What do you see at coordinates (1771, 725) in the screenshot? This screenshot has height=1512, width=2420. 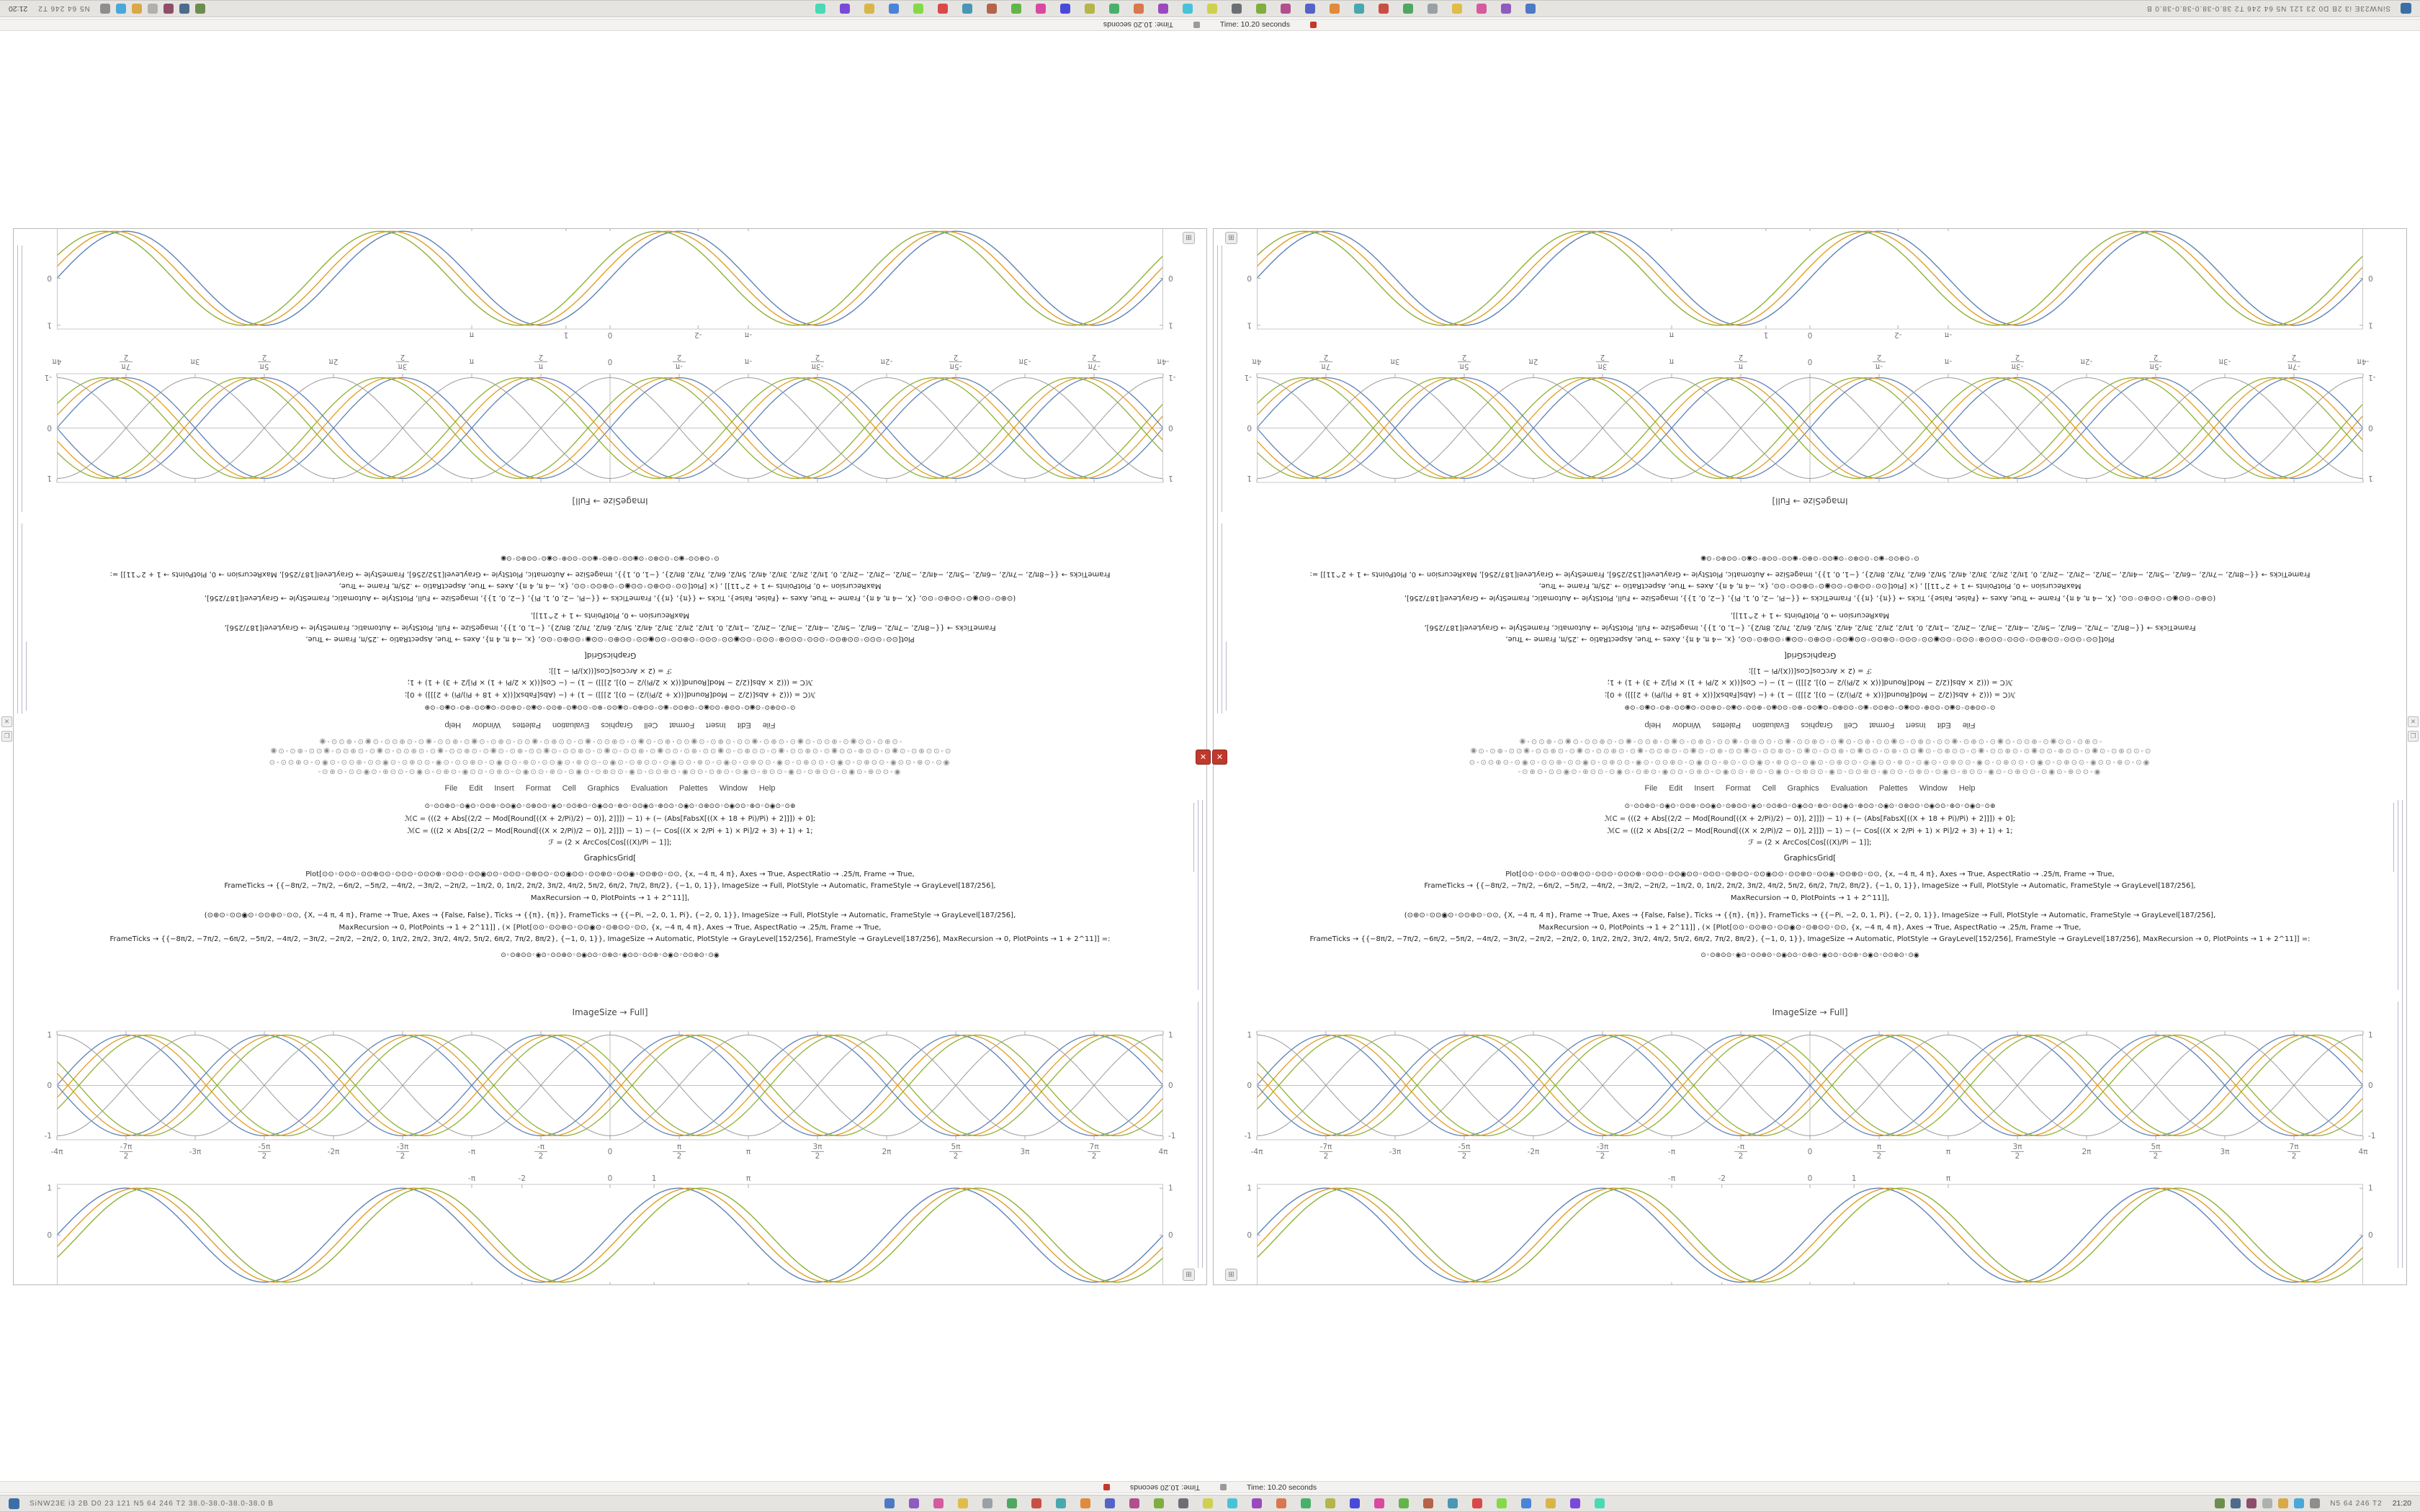 I see `menu-item-evaluation: Evaluation` at bounding box center [1771, 725].